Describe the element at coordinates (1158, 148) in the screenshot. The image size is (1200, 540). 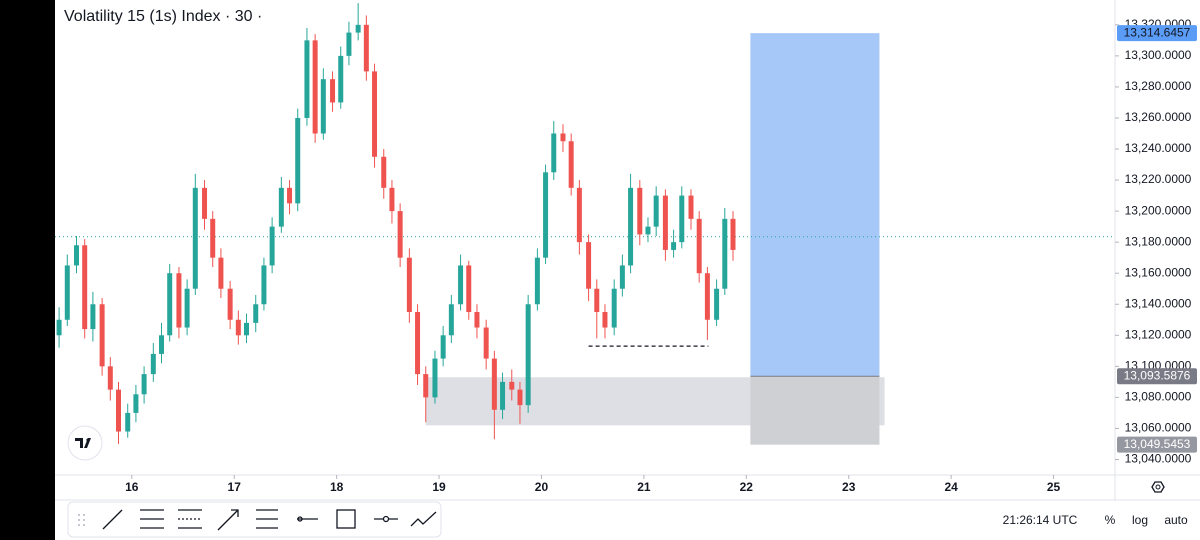
I see `y-tick-label: 13,240.0000` at that location.